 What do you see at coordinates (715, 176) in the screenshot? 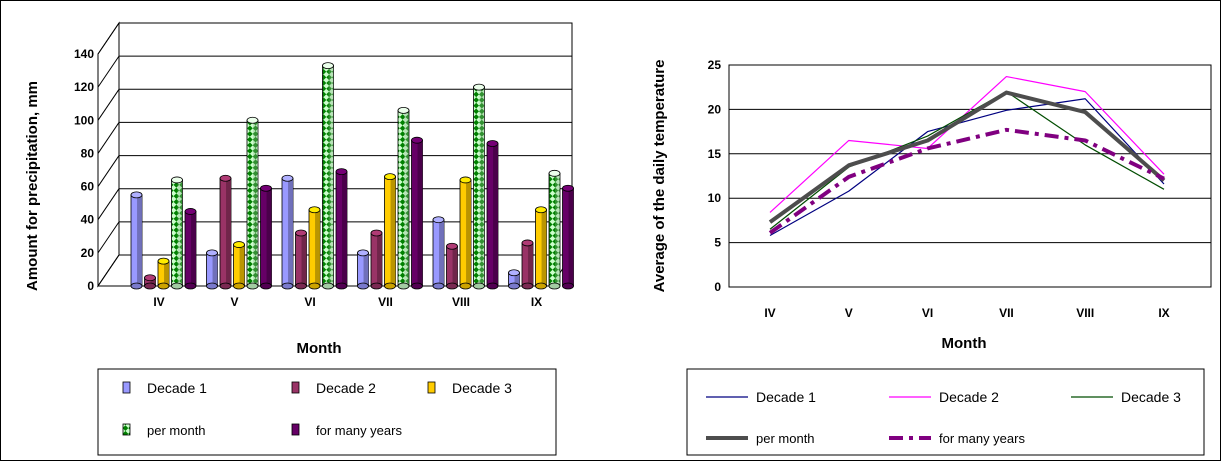
I see `line-chart-y-ticks: 0 5 10 15 20 25` at bounding box center [715, 176].